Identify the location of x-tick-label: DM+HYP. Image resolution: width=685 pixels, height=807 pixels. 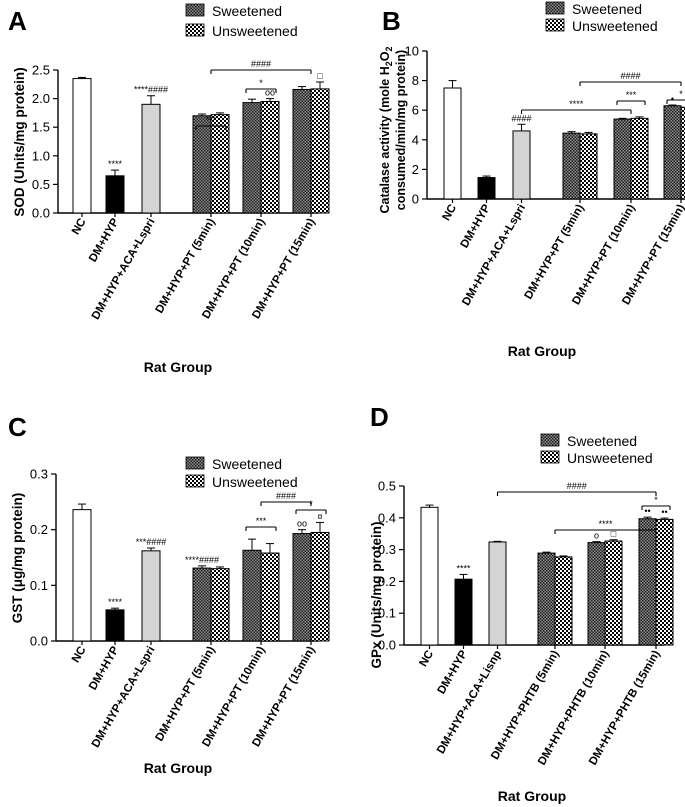
(476, 226).